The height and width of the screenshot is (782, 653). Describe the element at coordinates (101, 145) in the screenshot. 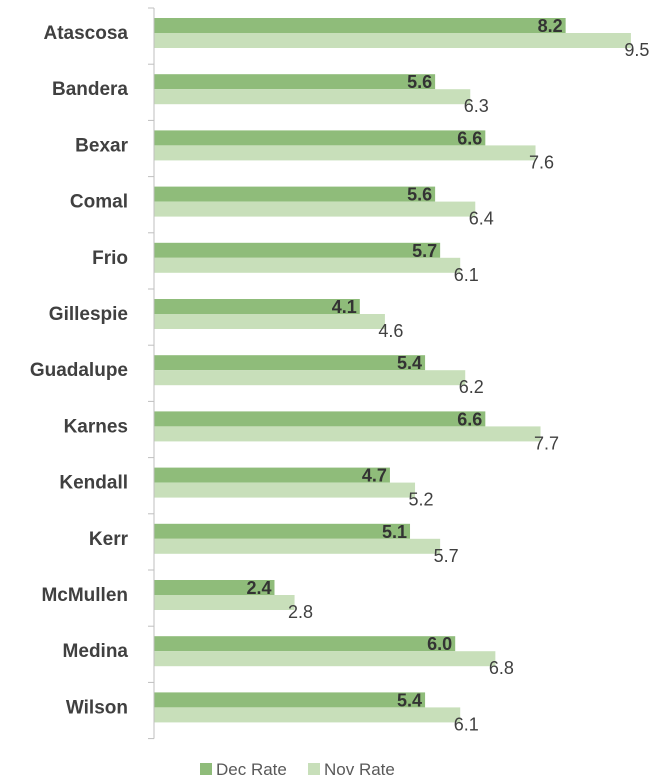

I see `category-label: Bexar` at that location.